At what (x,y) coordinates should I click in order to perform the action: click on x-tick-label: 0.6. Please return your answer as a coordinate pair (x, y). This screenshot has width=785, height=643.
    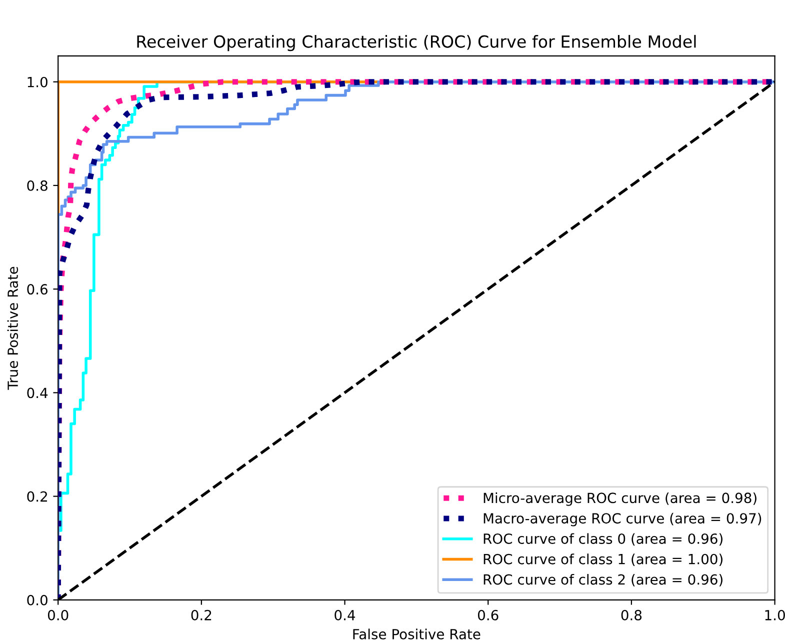
    Looking at the image, I should click on (488, 615).